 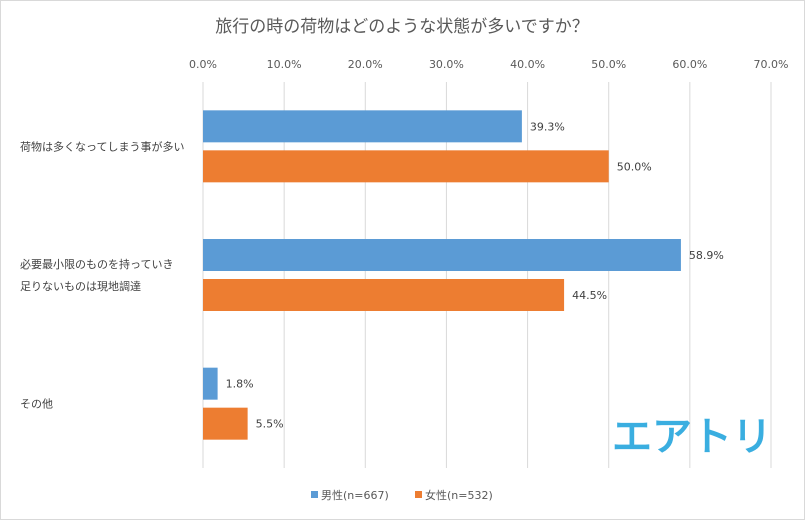 What do you see at coordinates (203, 64) in the screenshot?
I see `x-tick-label: 0.0%` at bounding box center [203, 64].